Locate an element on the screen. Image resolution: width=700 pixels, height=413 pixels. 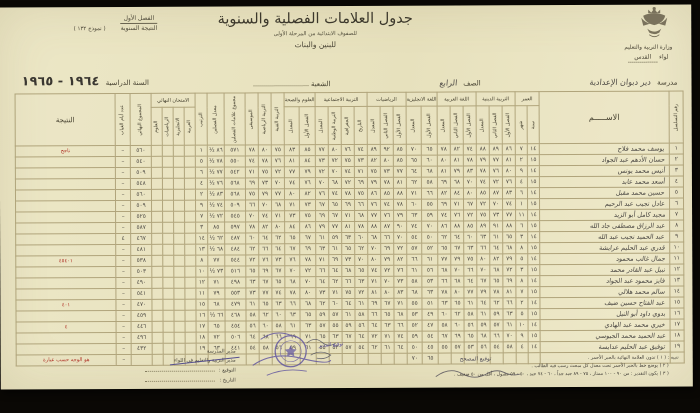
grade-cell: ٦٥ is located at coordinates (217, 327).